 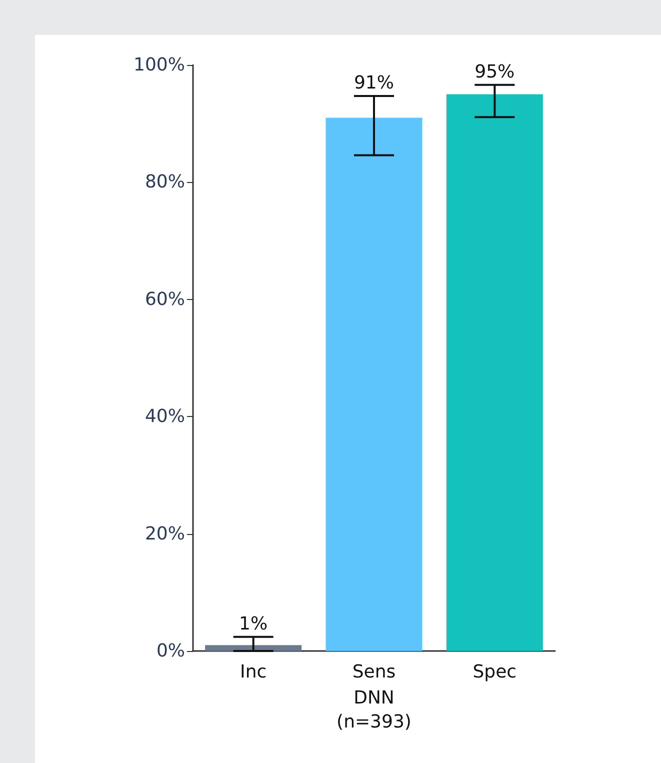 I want to click on y-tick-label: 60%, so click(x=164, y=299).